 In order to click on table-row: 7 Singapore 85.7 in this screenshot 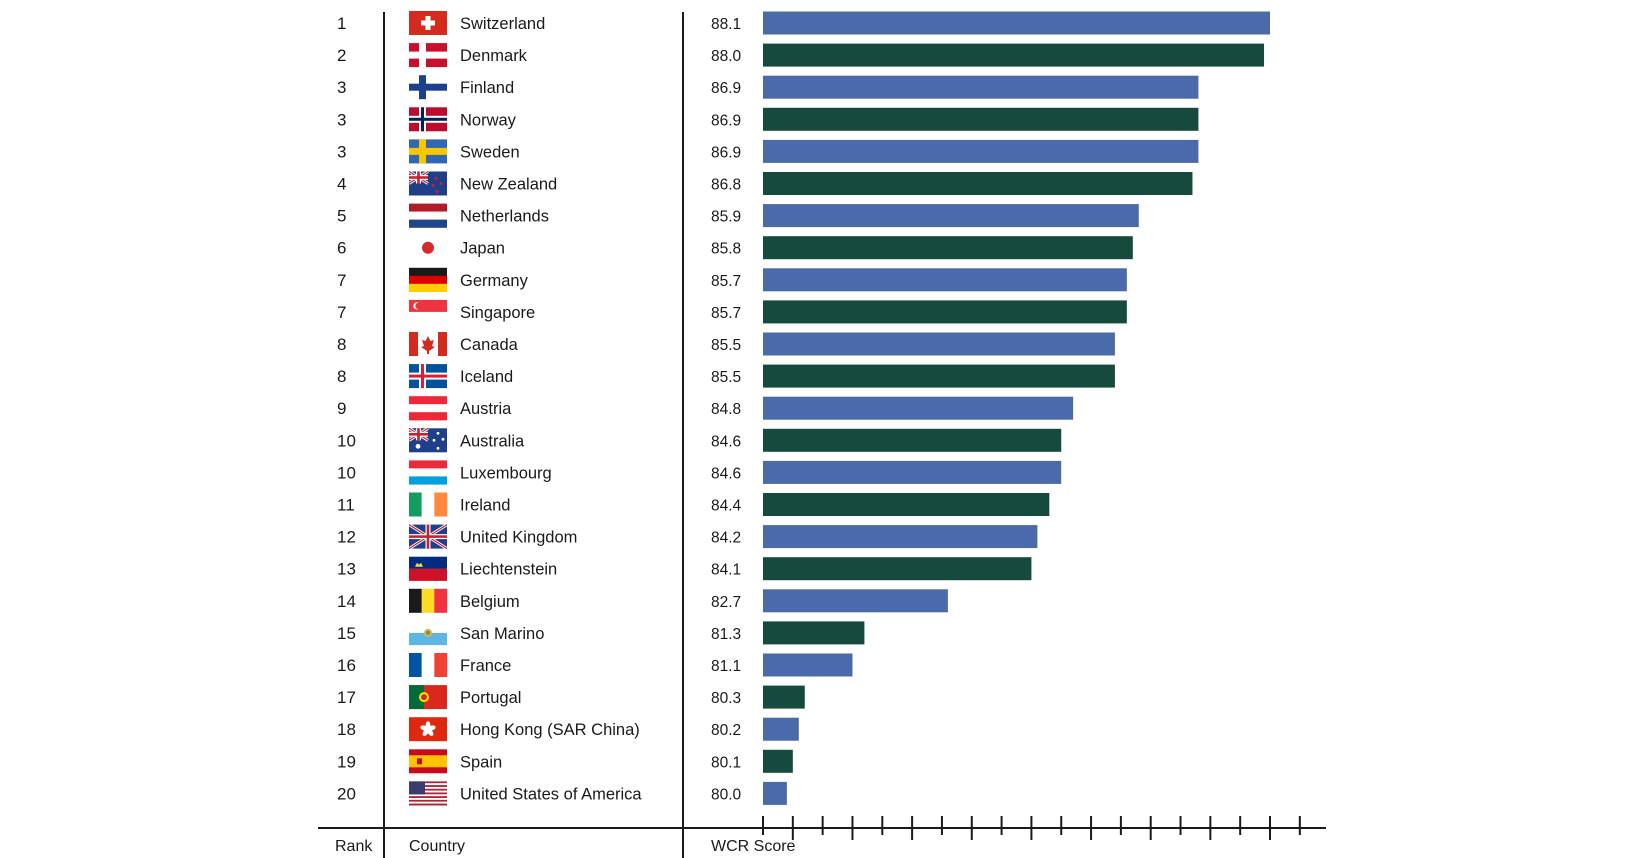, I will do `click(732, 312)`.